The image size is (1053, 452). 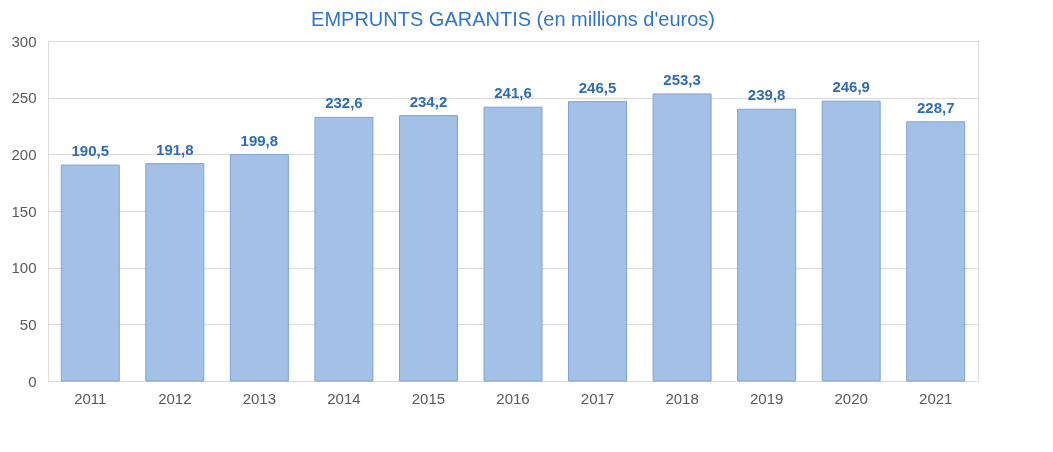 I want to click on y-tick-label: 100, so click(x=24, y=268).